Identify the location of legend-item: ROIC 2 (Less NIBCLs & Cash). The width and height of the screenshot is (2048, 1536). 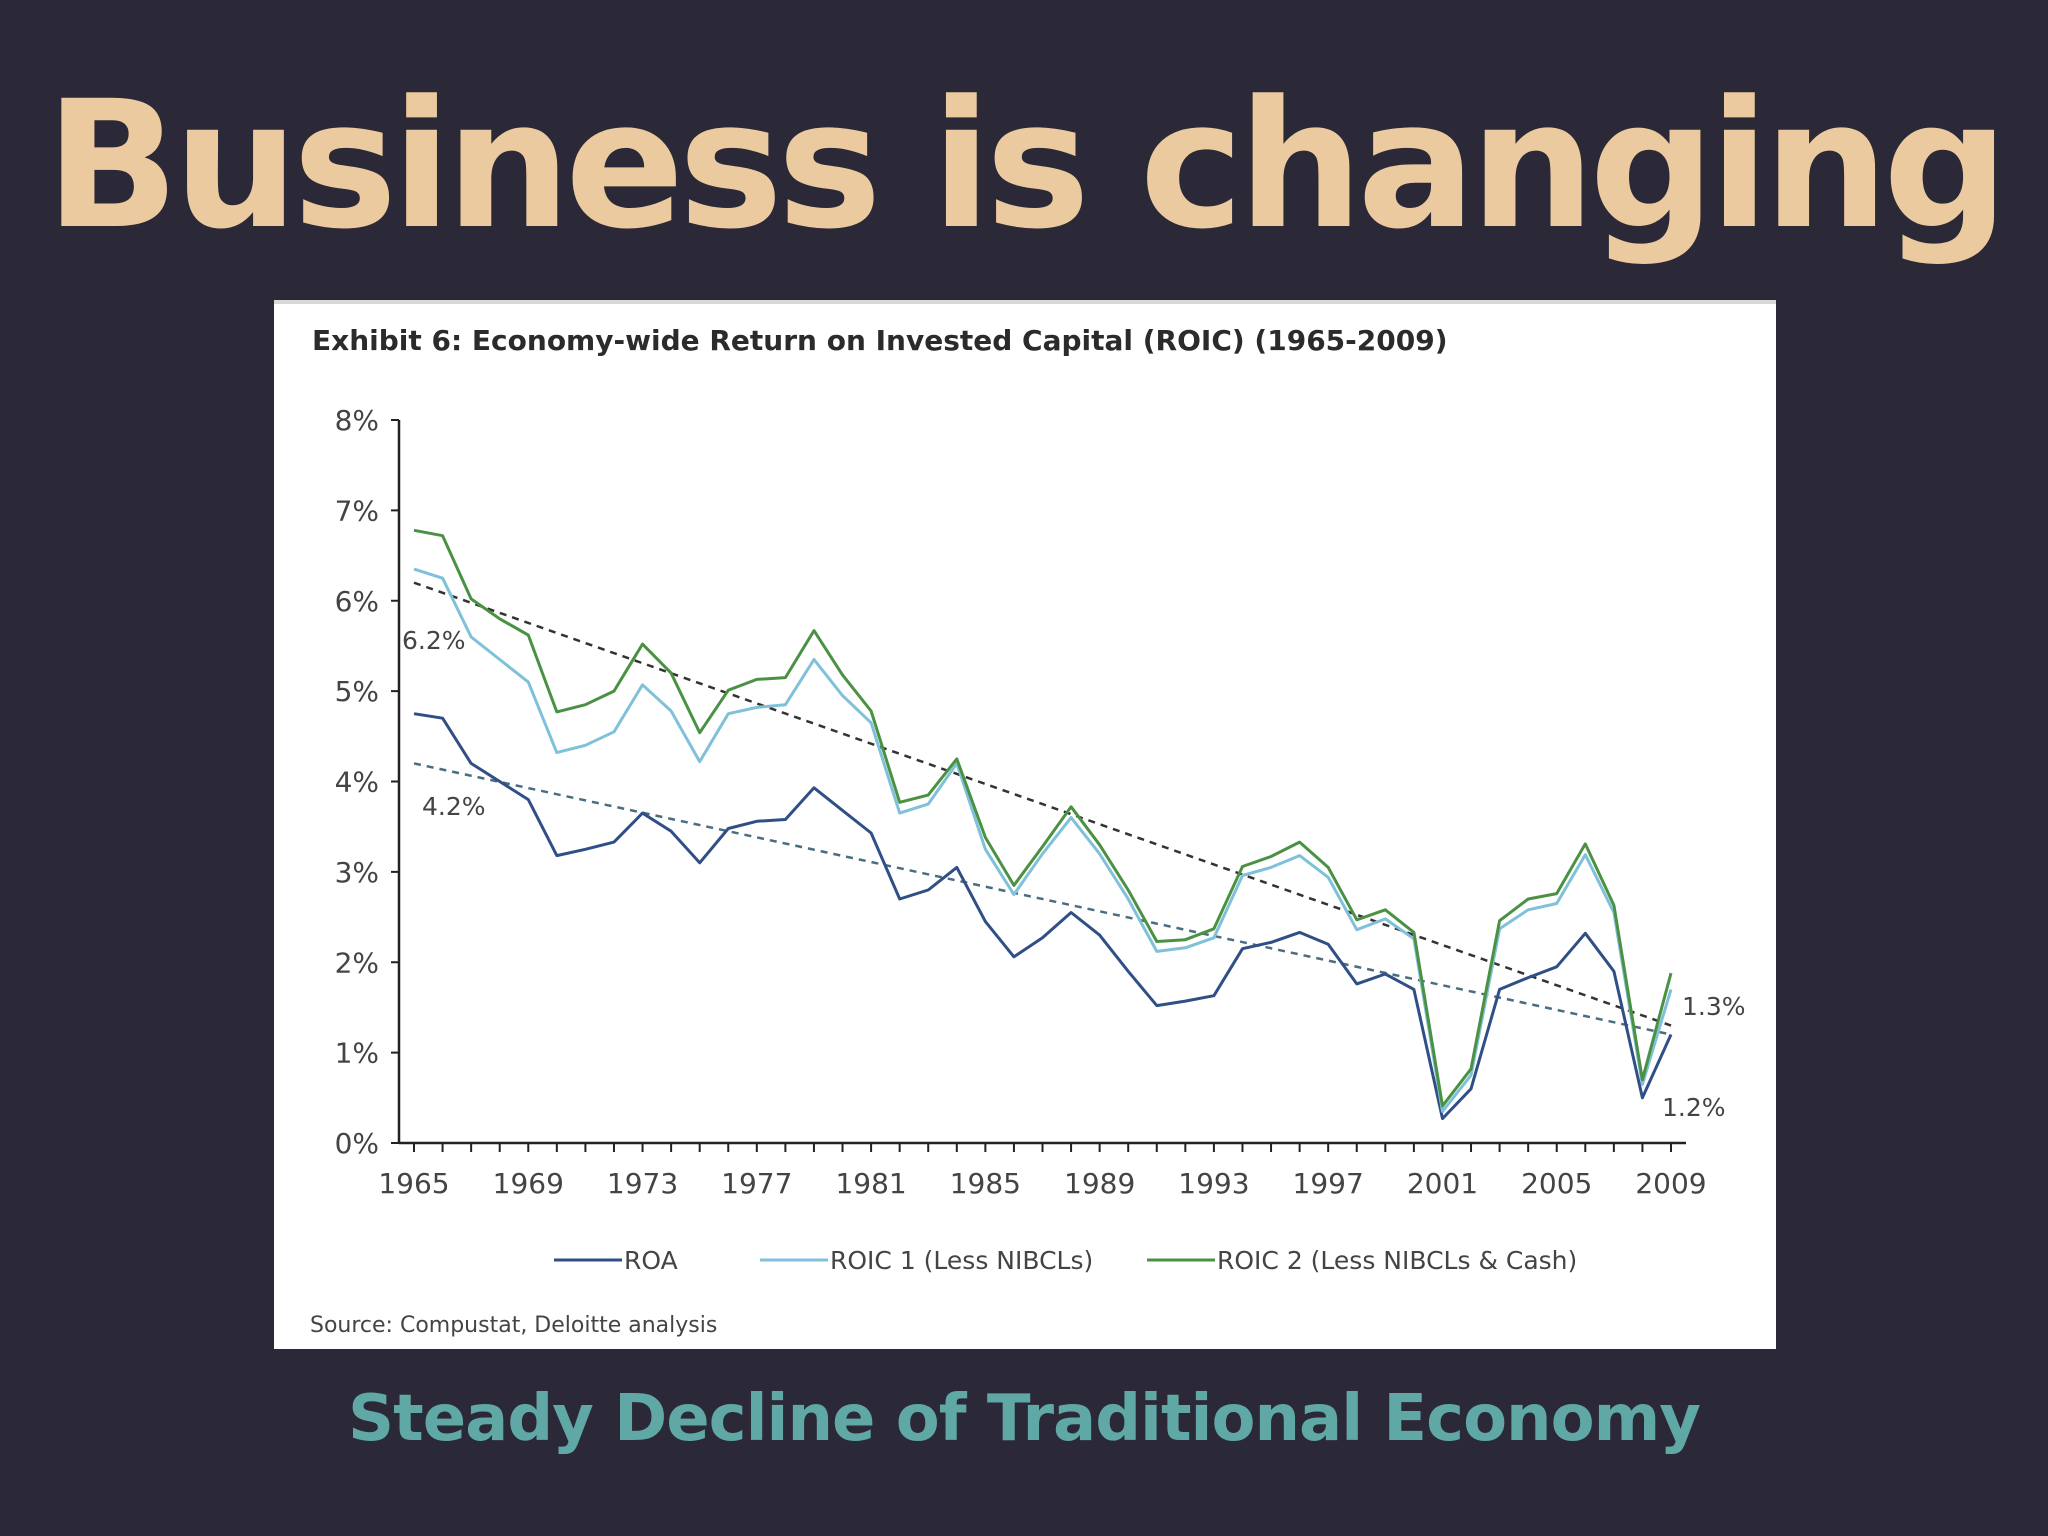
(1362, 1260).